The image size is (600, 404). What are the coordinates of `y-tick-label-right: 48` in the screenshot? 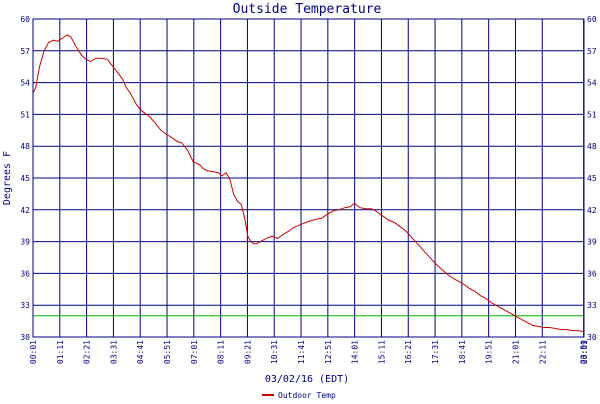 It's located at (592, 146).